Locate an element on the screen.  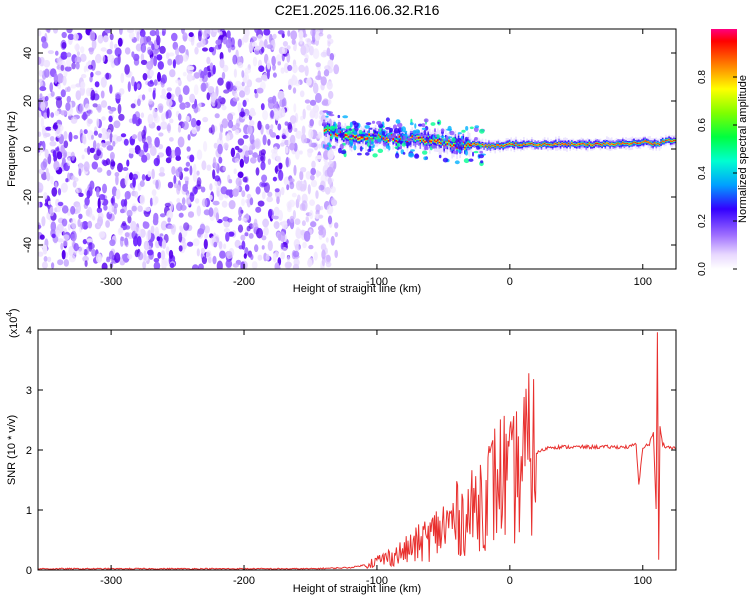
snr-y-tick-label: 1 is located at coordinates (29, 511).